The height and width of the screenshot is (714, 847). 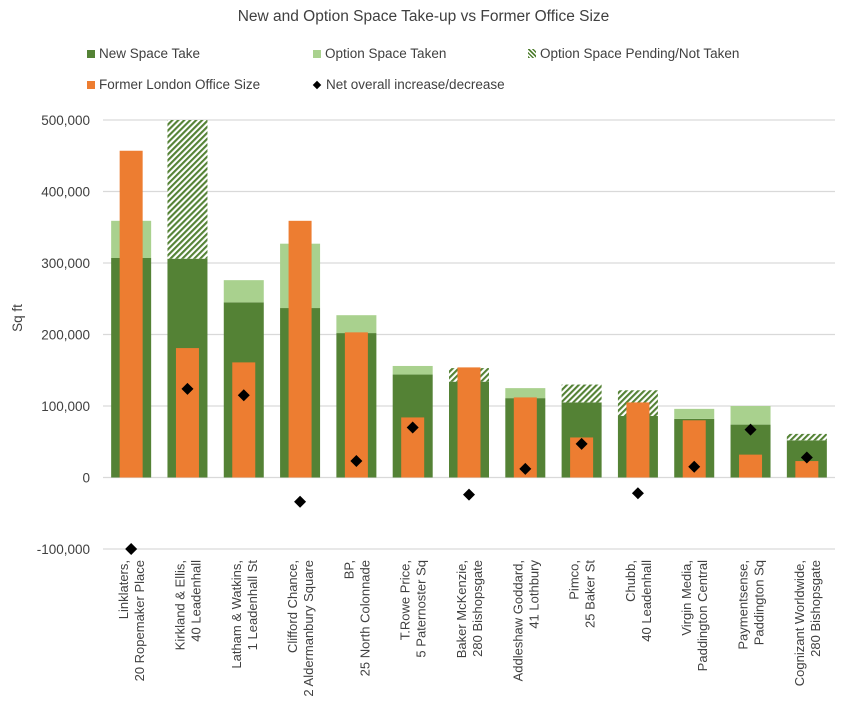 I want to click on x-tick-label: Linklaters,, so click(x=123, y=589).